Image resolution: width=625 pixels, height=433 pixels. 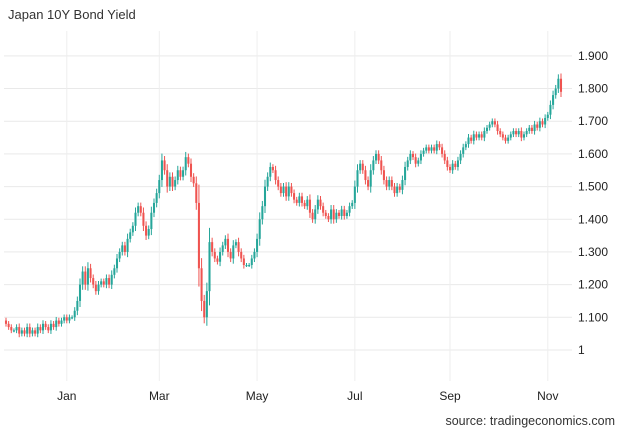 I want to click on x-axis: Jan Mar May Jul Sep Nov, so click(x=307, y=396).